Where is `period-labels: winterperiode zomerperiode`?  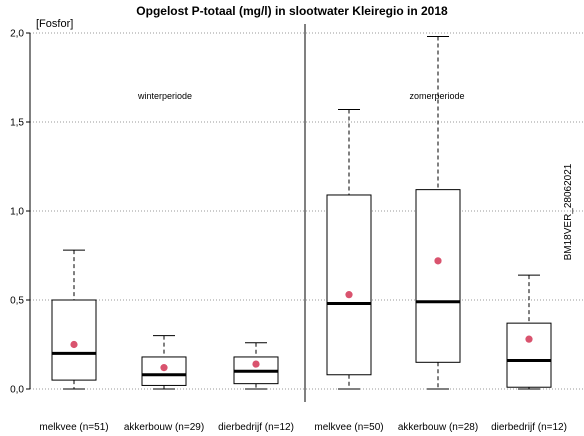
period-labels: winterperiode zomerperiode is located at coordinates (301, 96).